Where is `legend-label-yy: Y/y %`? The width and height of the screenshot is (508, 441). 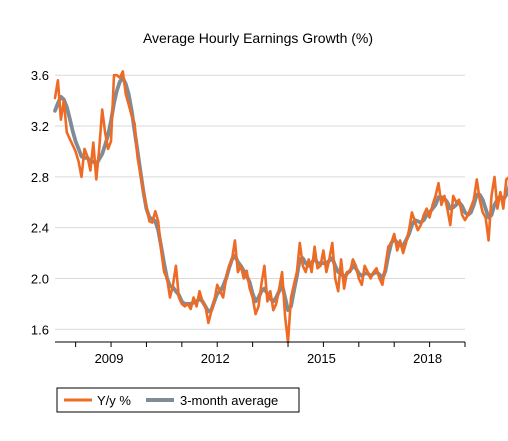 legend-label-yy: Y/y % is located at coordinates (114, 400).